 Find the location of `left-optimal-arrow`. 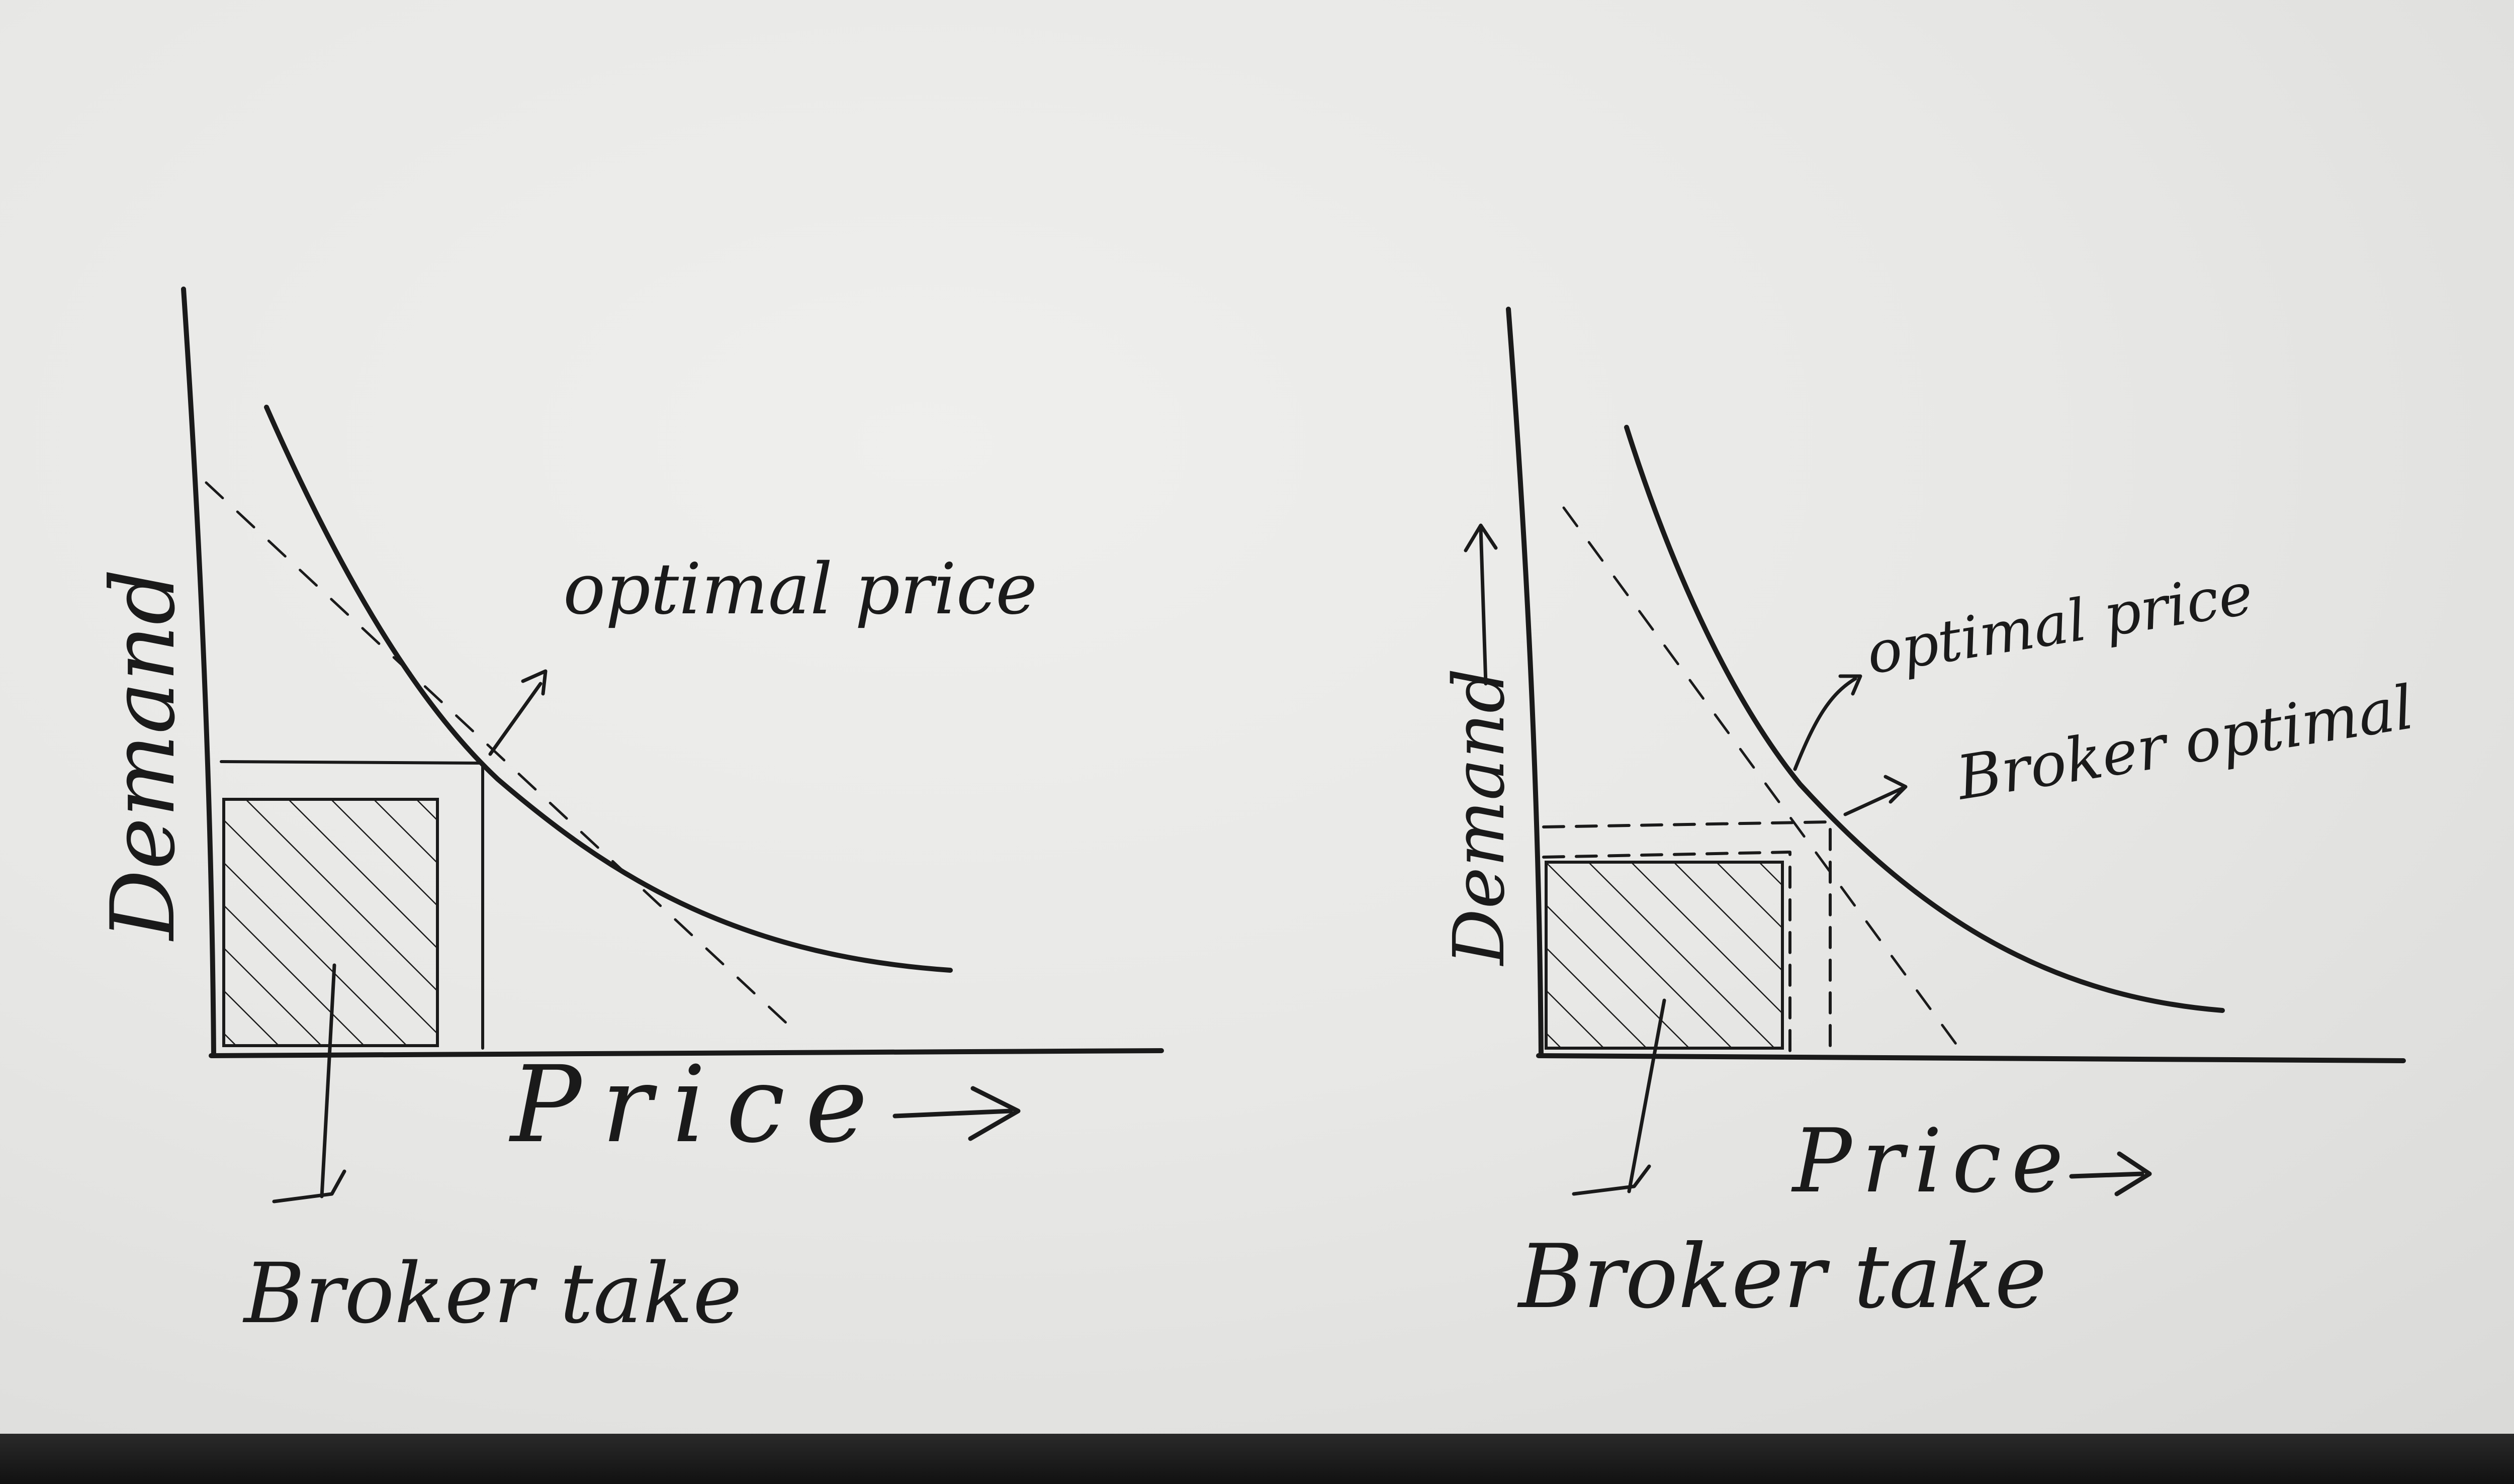

left-optimal-arrow is located at coordinates (518, 712).